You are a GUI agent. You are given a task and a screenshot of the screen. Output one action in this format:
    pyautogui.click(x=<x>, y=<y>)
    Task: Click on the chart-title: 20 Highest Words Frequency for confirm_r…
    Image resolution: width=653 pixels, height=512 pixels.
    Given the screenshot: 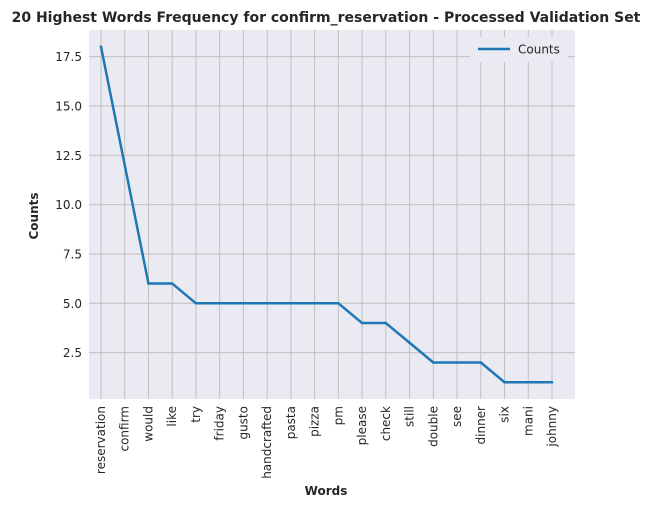 What is the action you would take?
    pyautogui.click(x=326, y=18)
    